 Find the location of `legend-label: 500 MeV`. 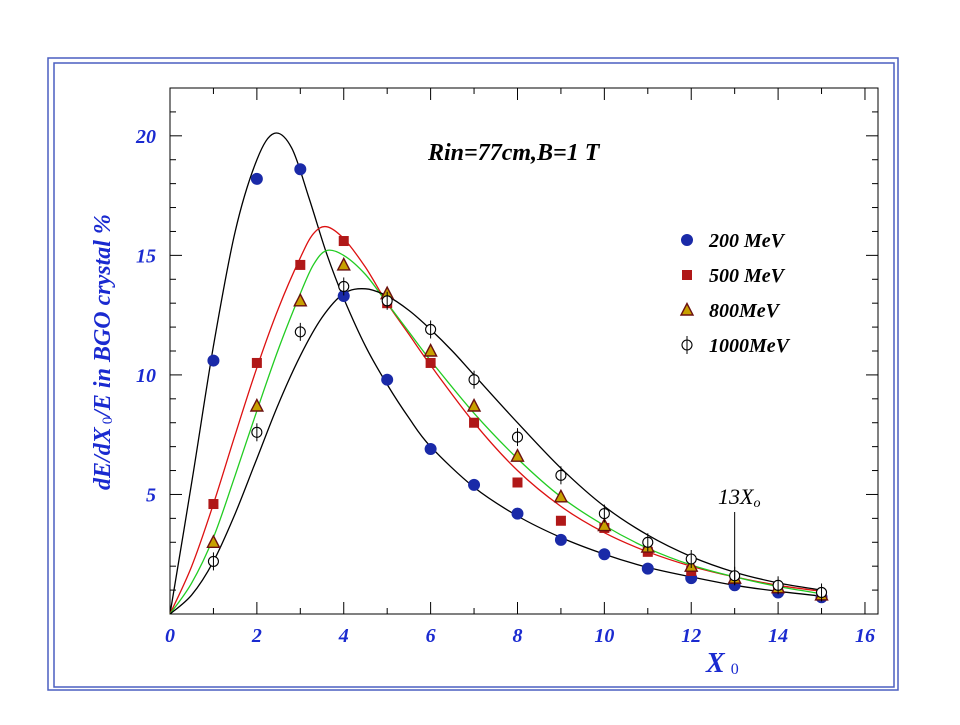

legend-label: 500 MeV is located at coordinates (747, 276).